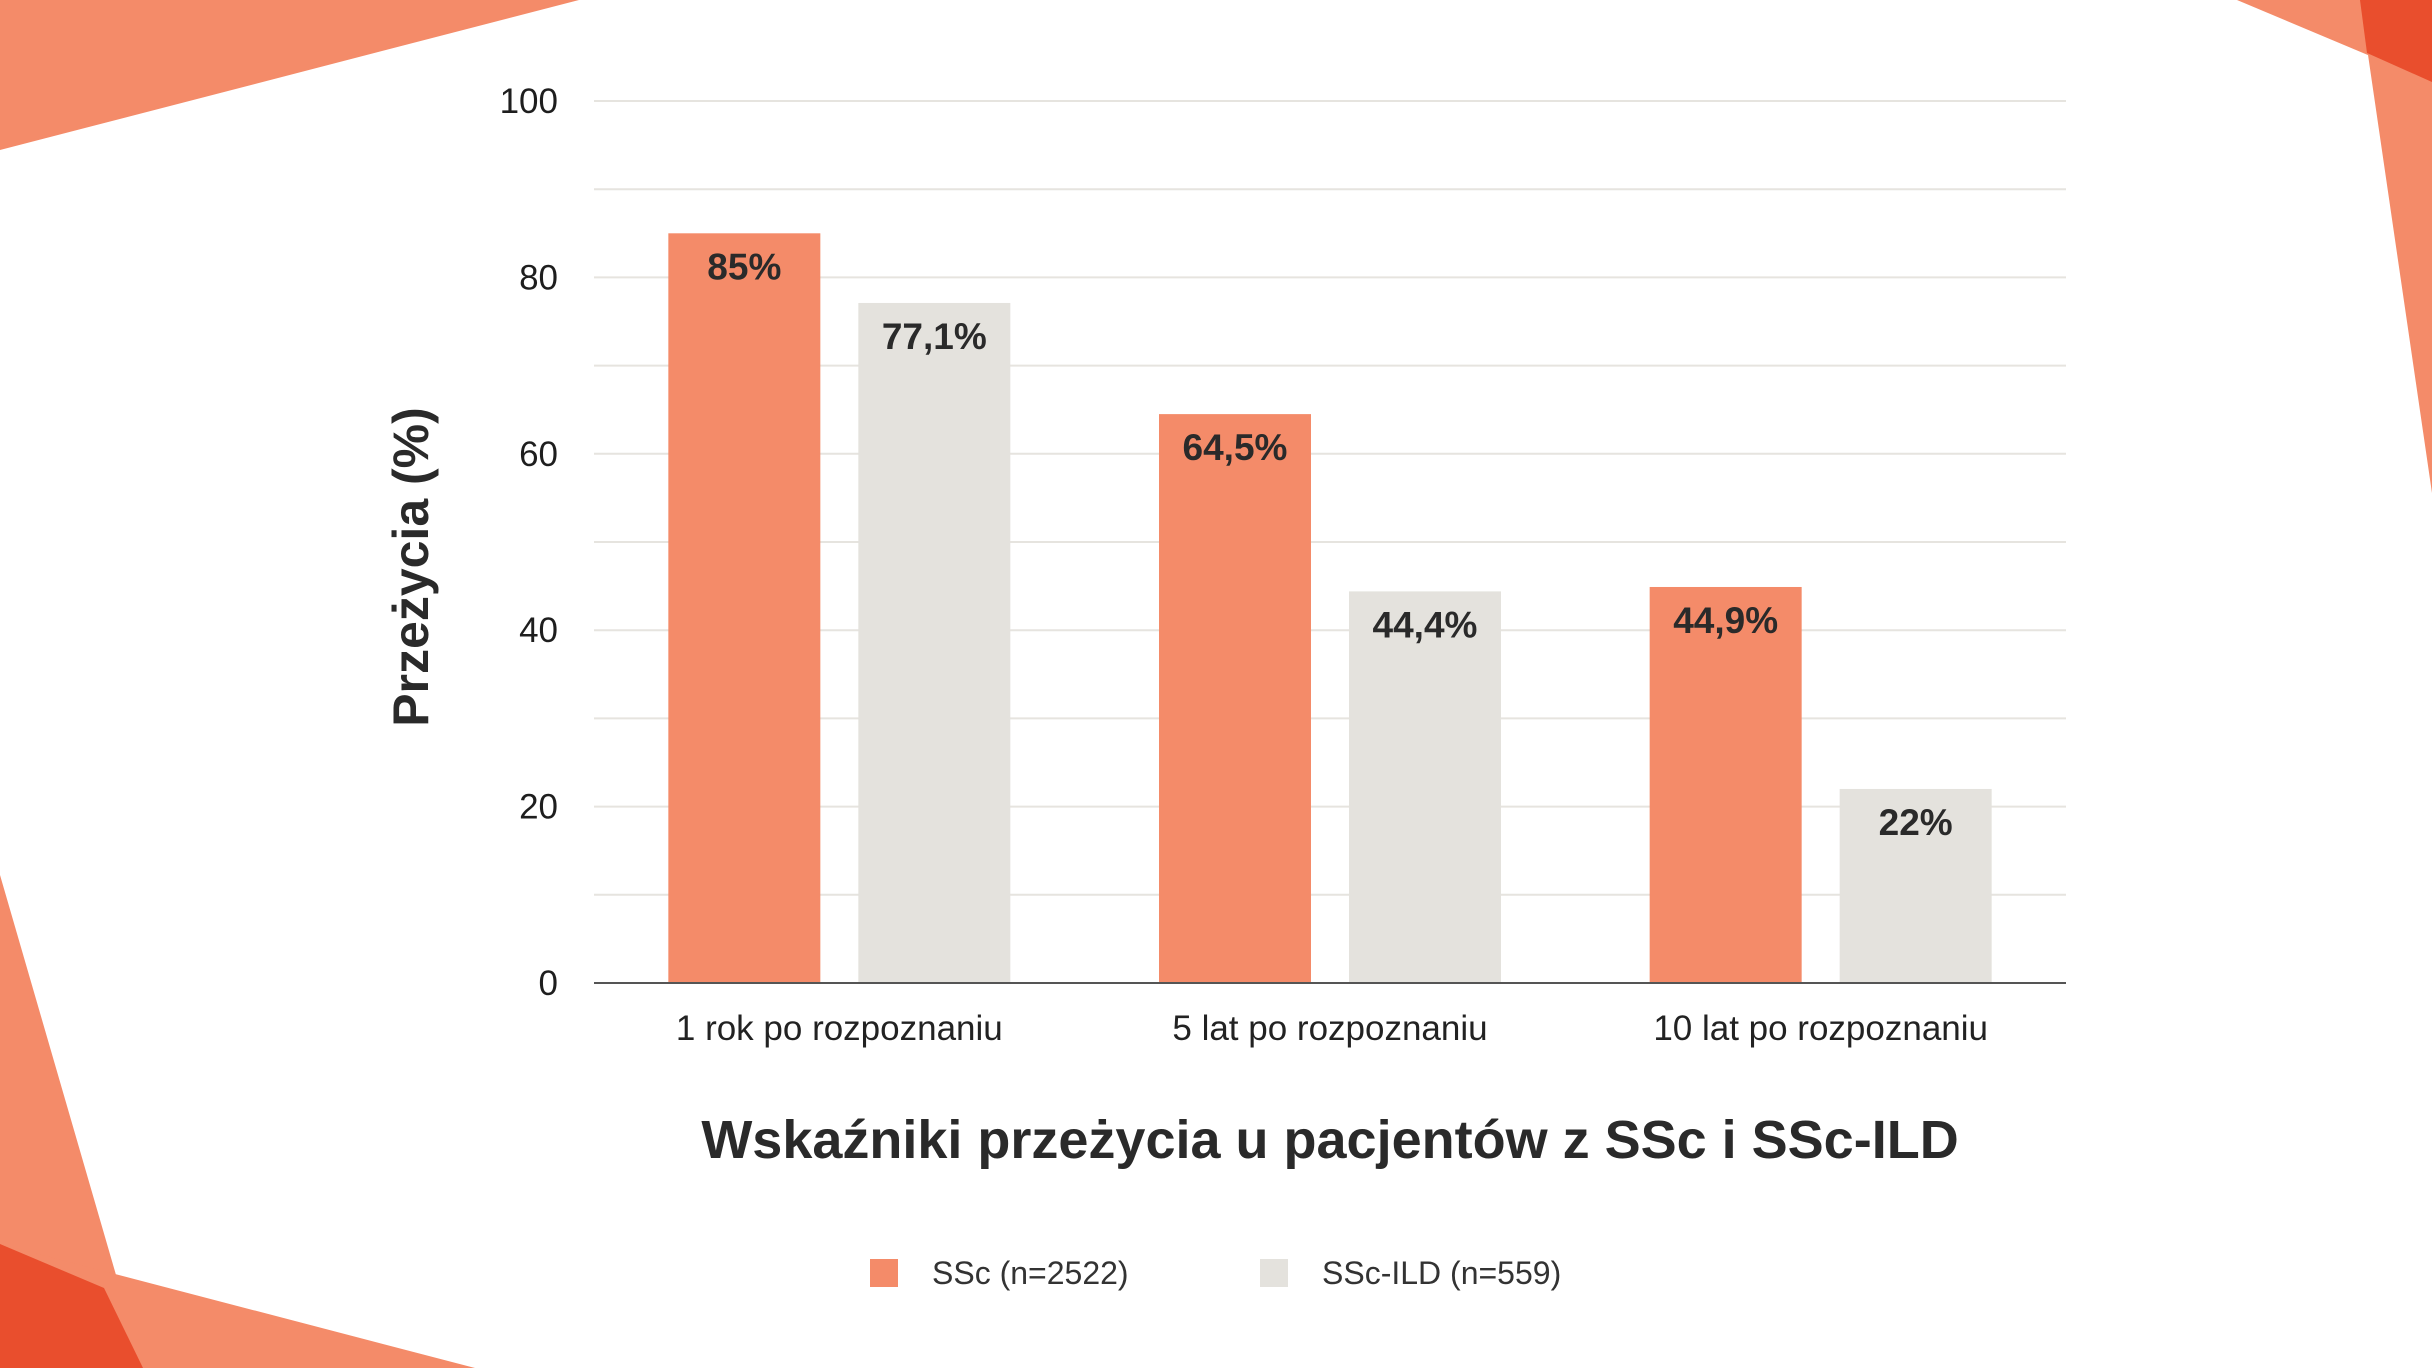  What do you see at coordinates (744, 266) in the screenshot?
I see `bar-value-label: 85%` at bounding box center [744, 266].